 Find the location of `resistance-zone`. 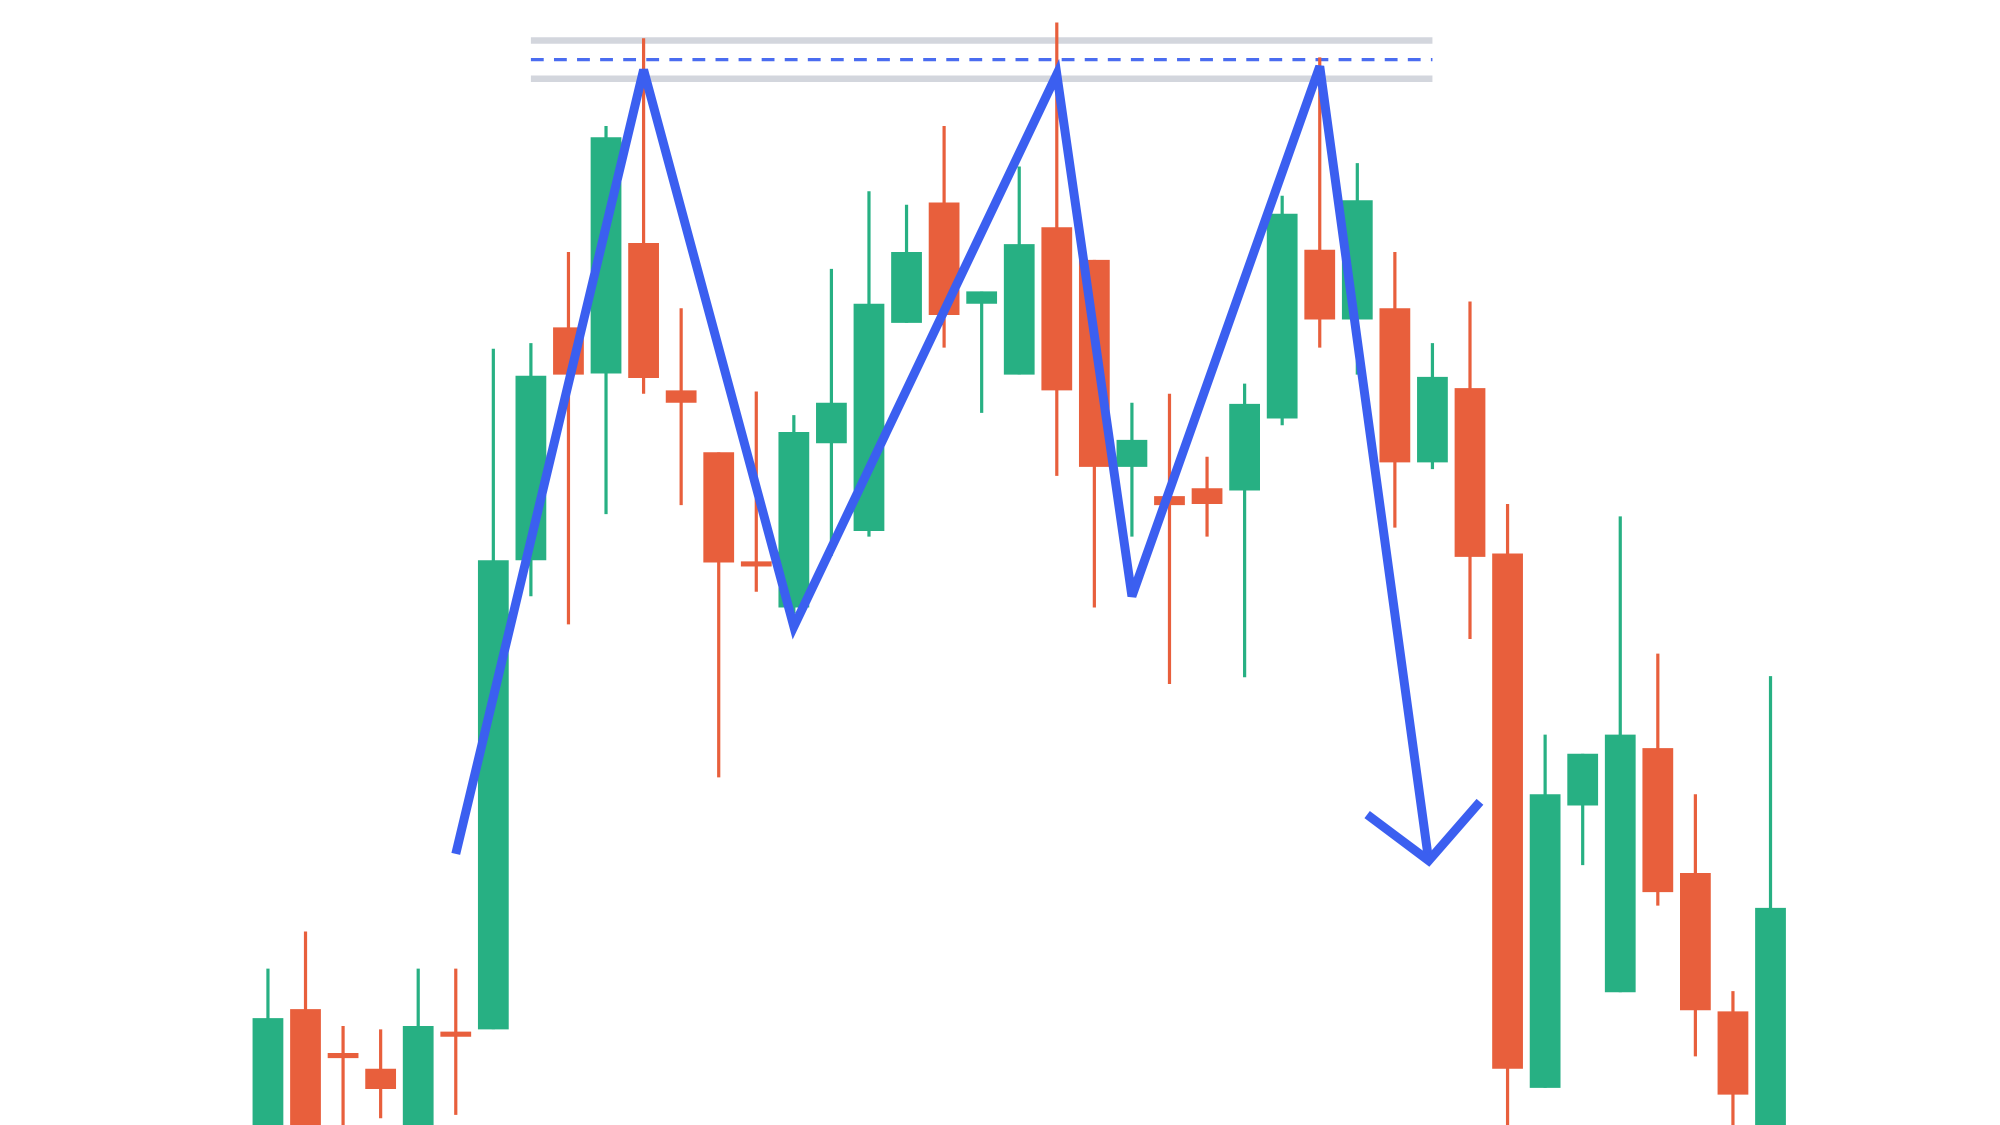

resistance-zone is located at coordinates (981, 59).